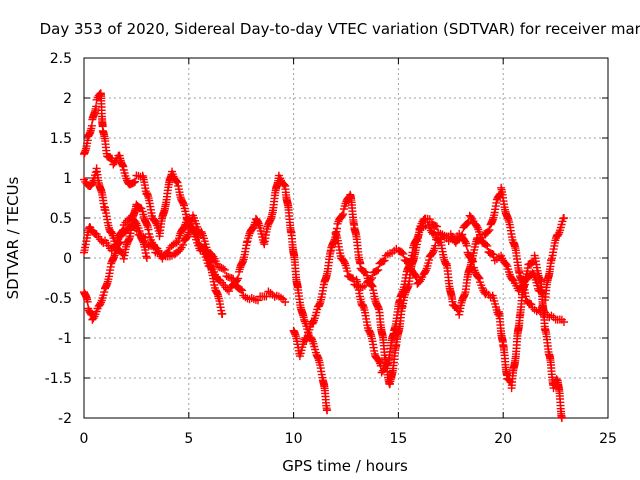 The width and height of the screenshot is (640, 480). What do you see at coordinates (61, 139) in the screenshot?
I see `y-tick-label: 1.5` at bounding box center [61, 139].